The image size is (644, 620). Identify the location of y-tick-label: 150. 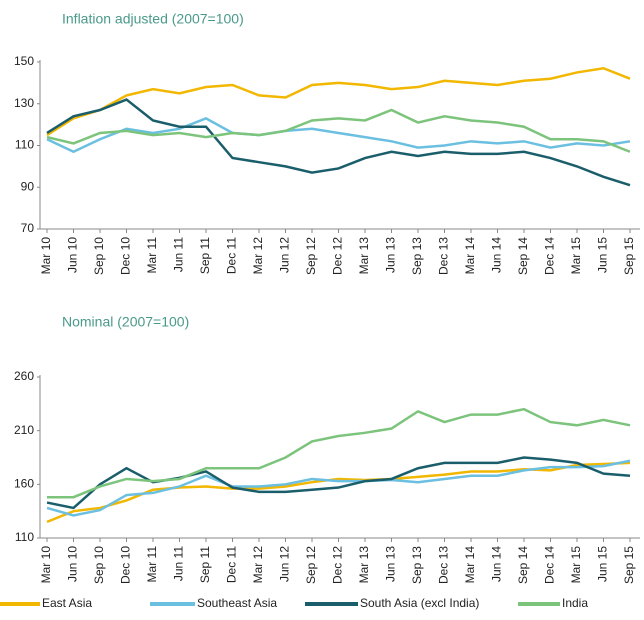
(24, 61).